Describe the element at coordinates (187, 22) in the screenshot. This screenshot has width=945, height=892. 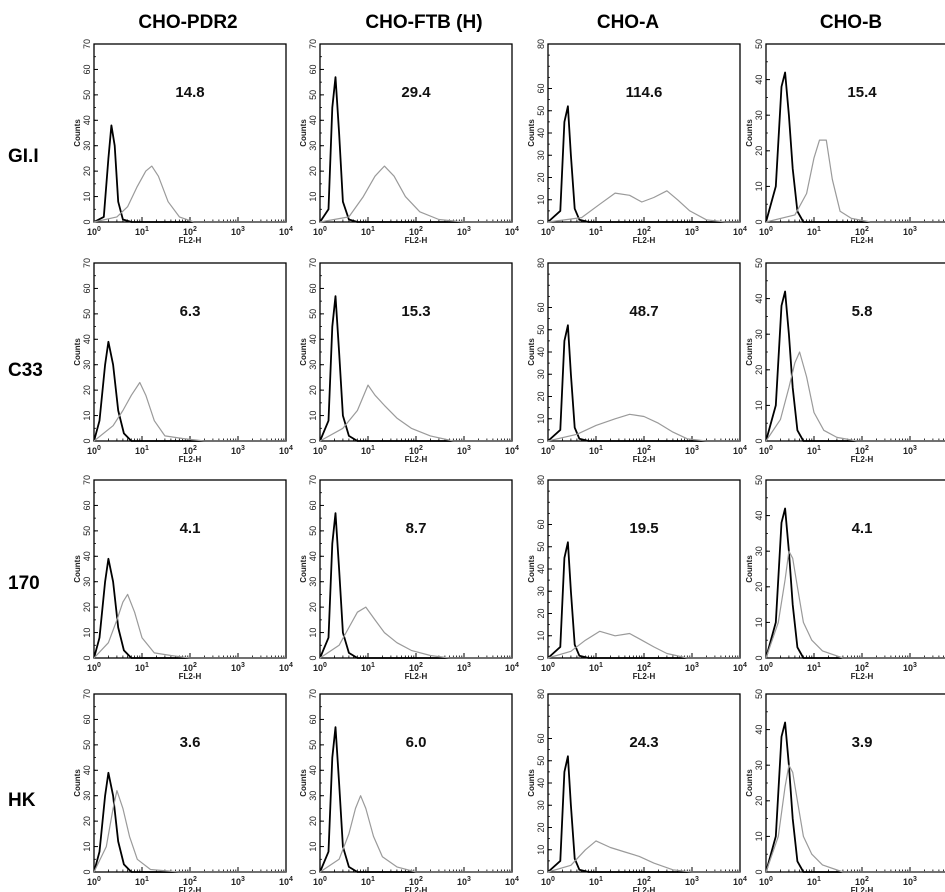
I see `column-header: CHO-PDR2` at that location.